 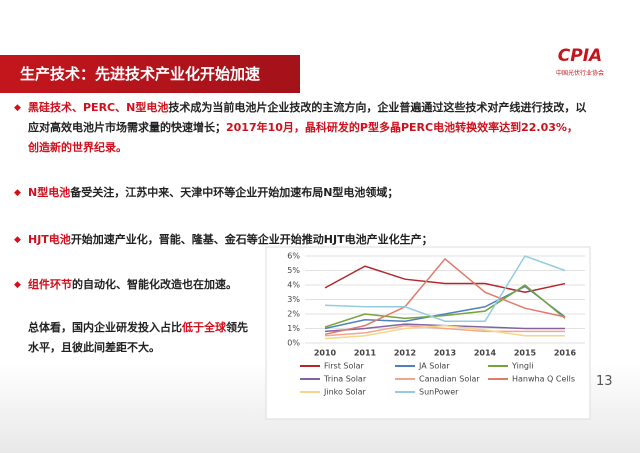 What do you see at coordinates (604, 381) in the screenshot?
I see `page-number: 13` at bounding box center [604, 381].